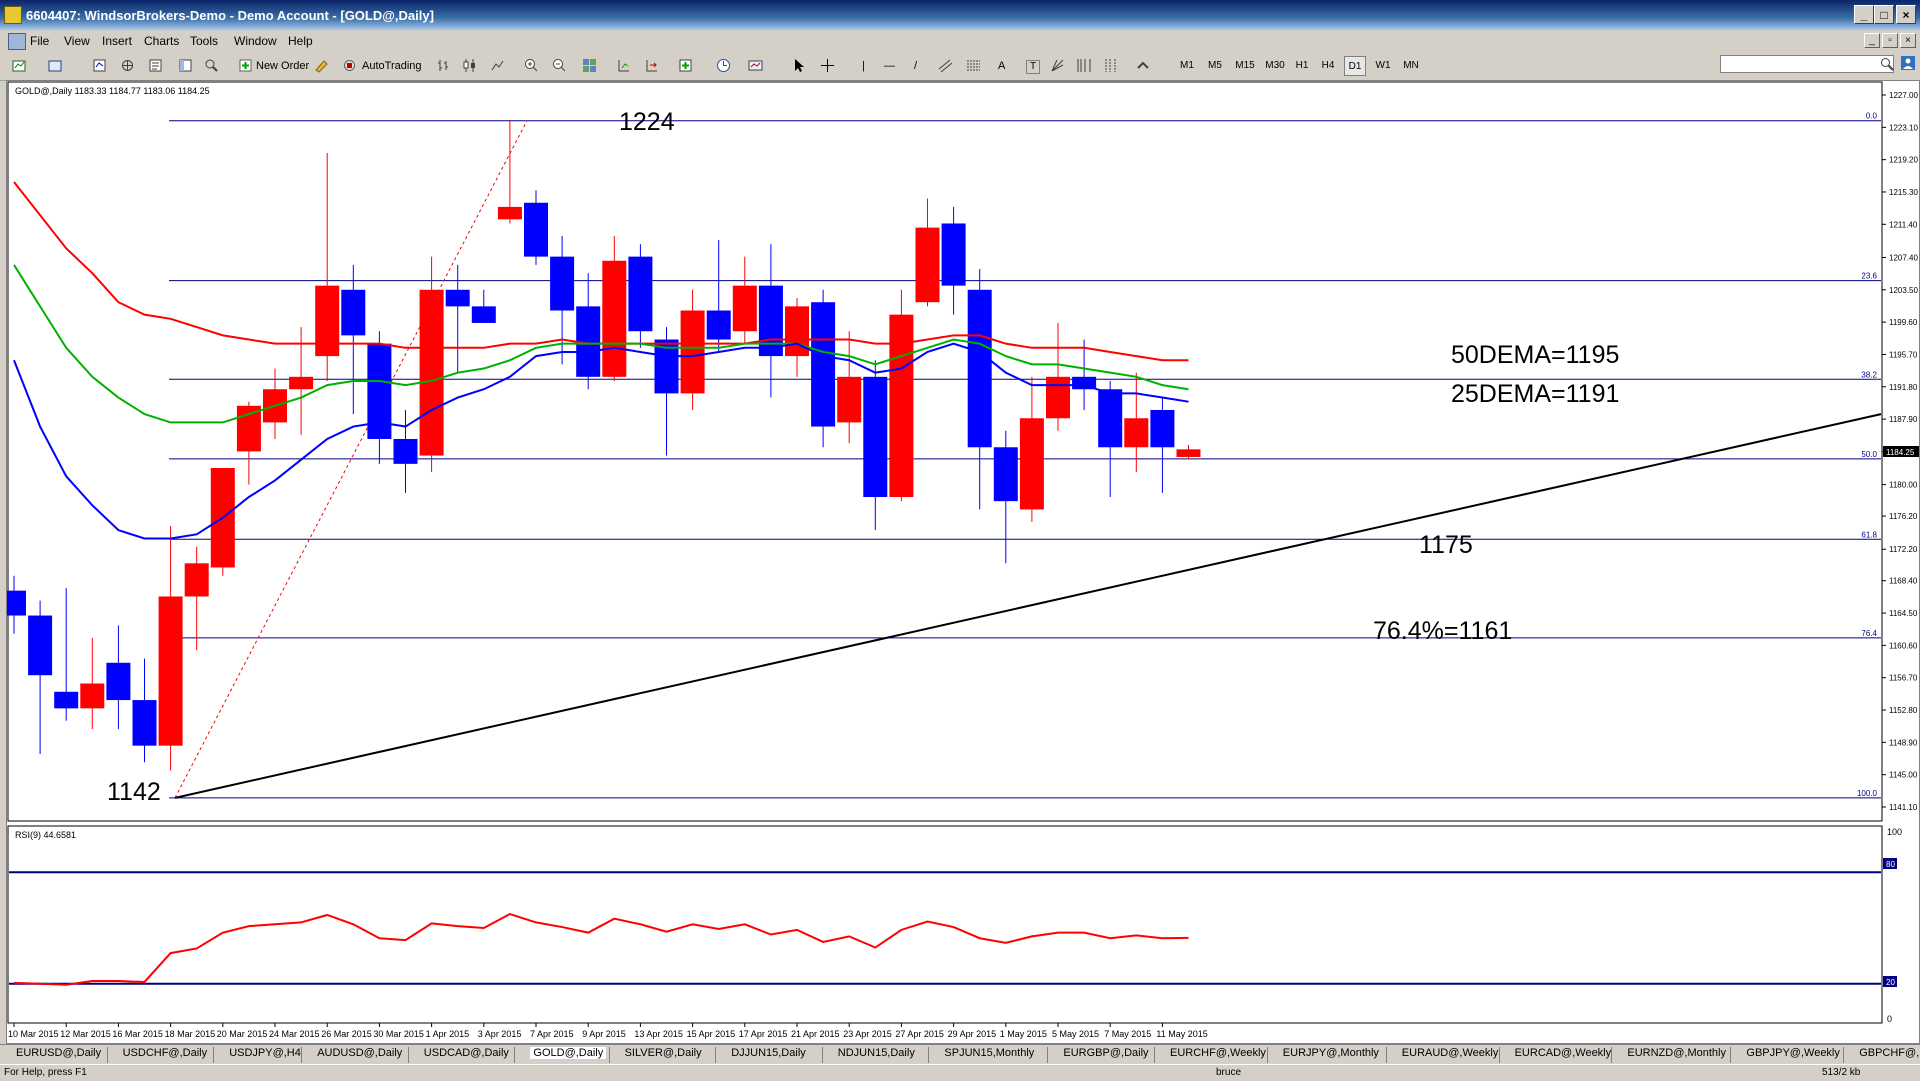  I want to click on menu-insert: Insert, so click(117, 41).